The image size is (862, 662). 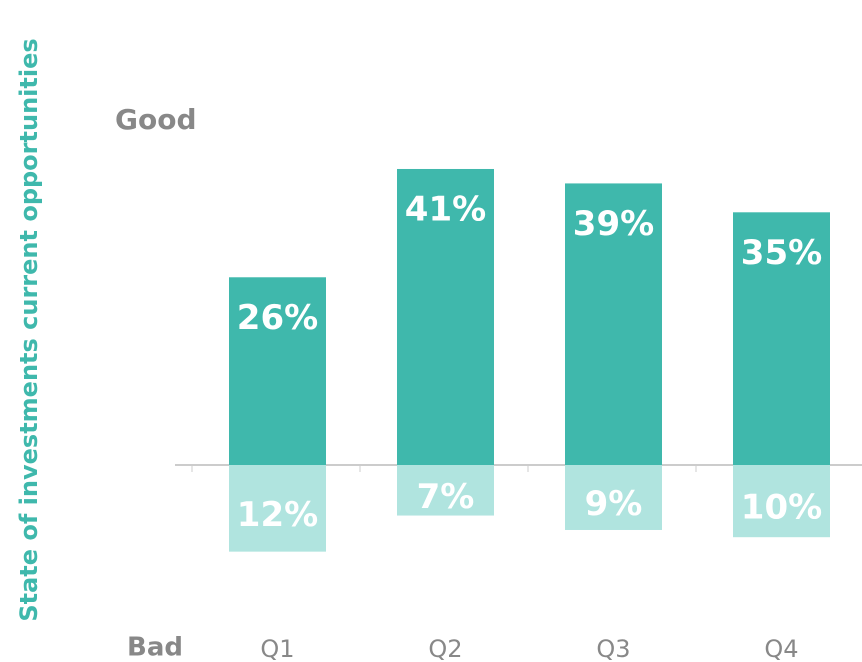 What do you see at coordinates (781, 508) in the screenshot?
I see `data-label: 10%` at bounding box center [781, 508].